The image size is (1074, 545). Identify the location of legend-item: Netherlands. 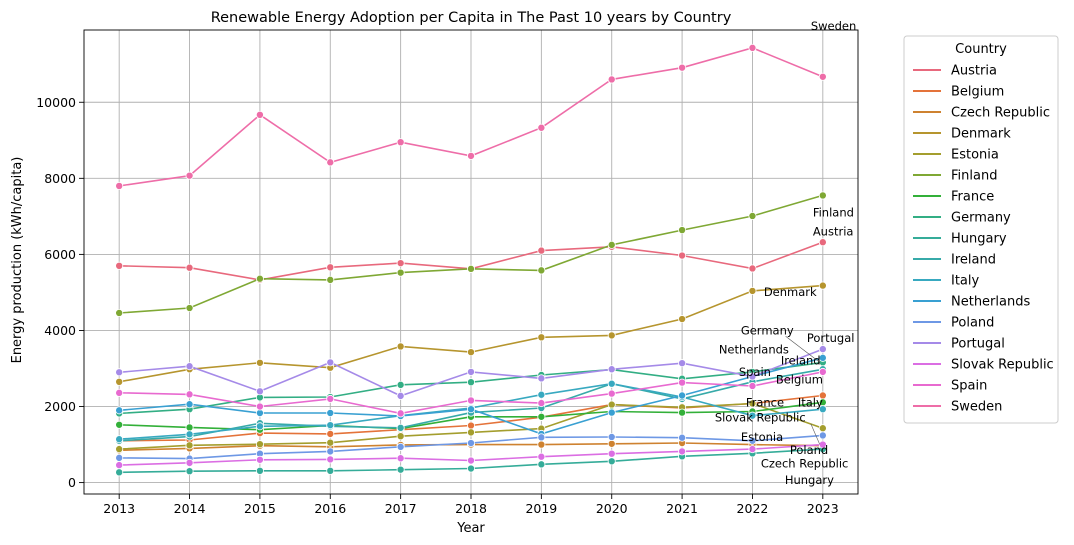
(971, 302).